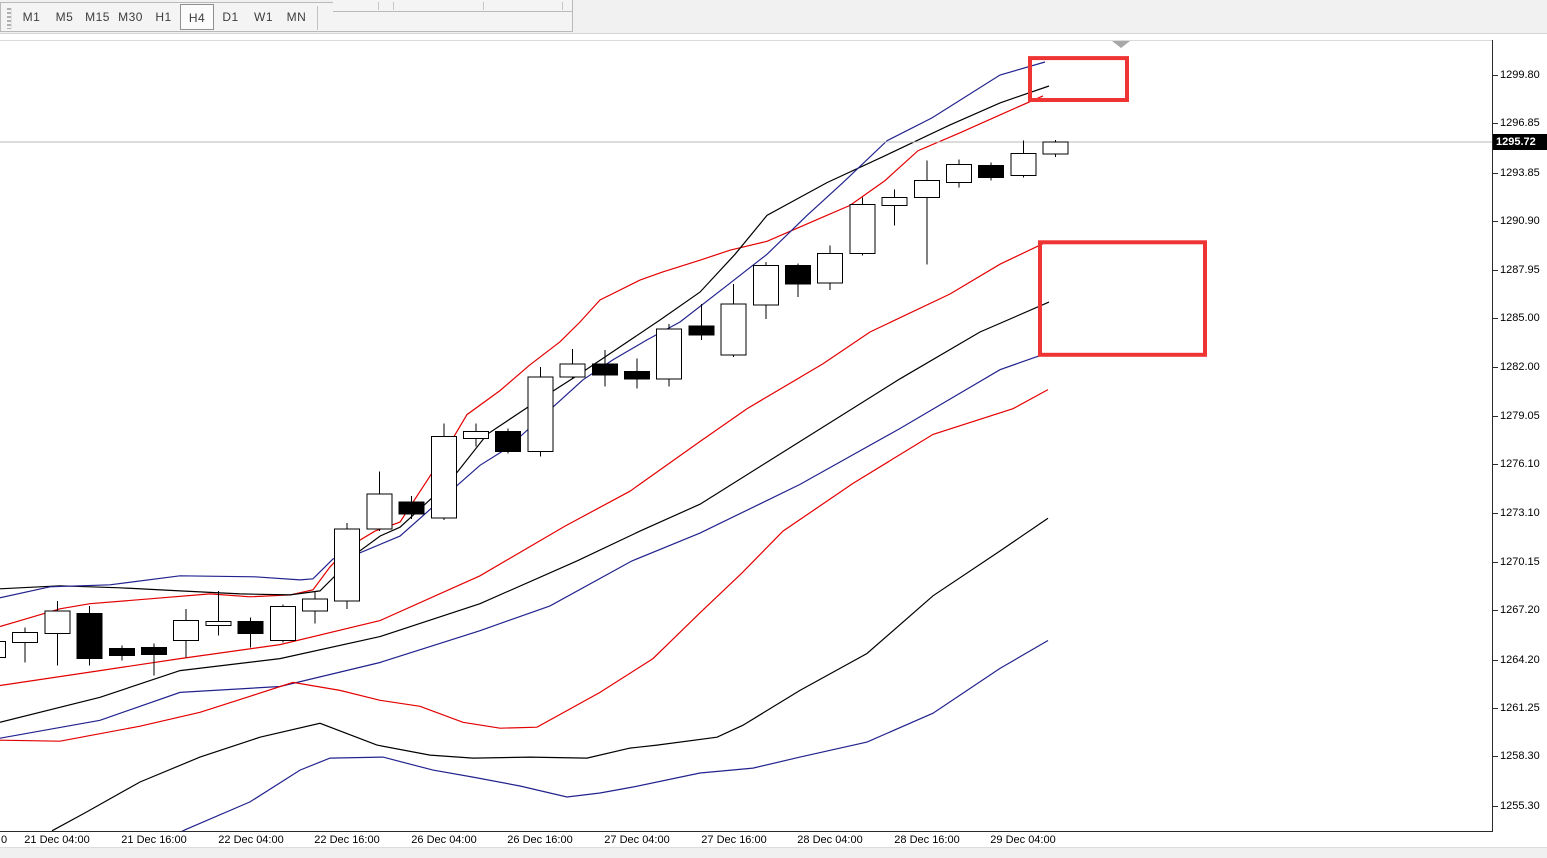  I want to click on price-tick-label: 1282.00, so click(1516, 367).